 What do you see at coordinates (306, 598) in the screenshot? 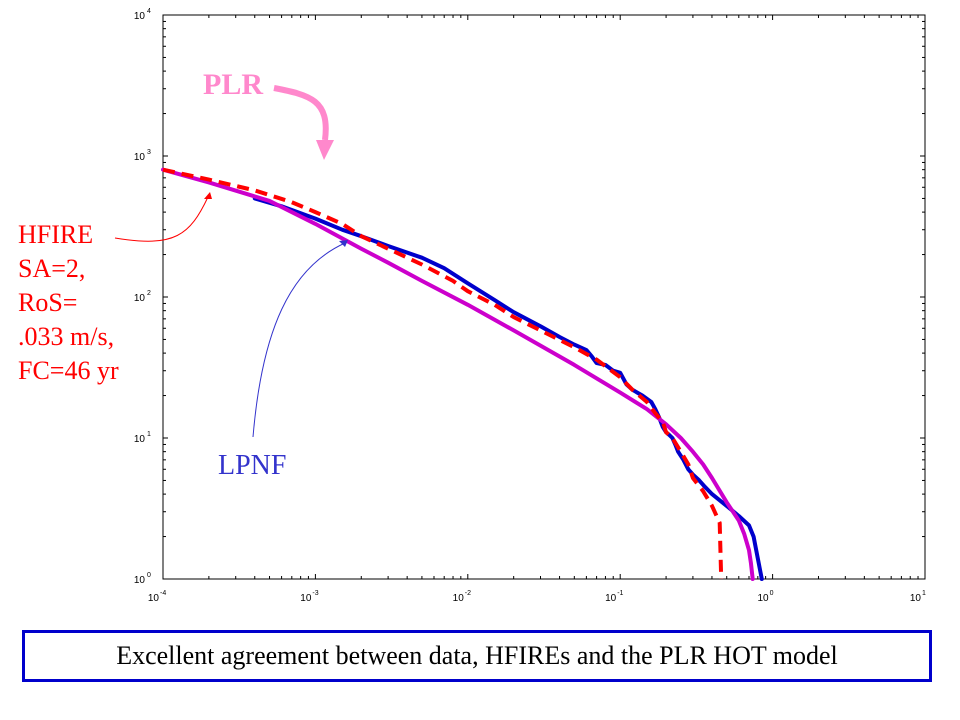
I see `x-tick-label-base-1: 10` at bounding box center [306, 598].